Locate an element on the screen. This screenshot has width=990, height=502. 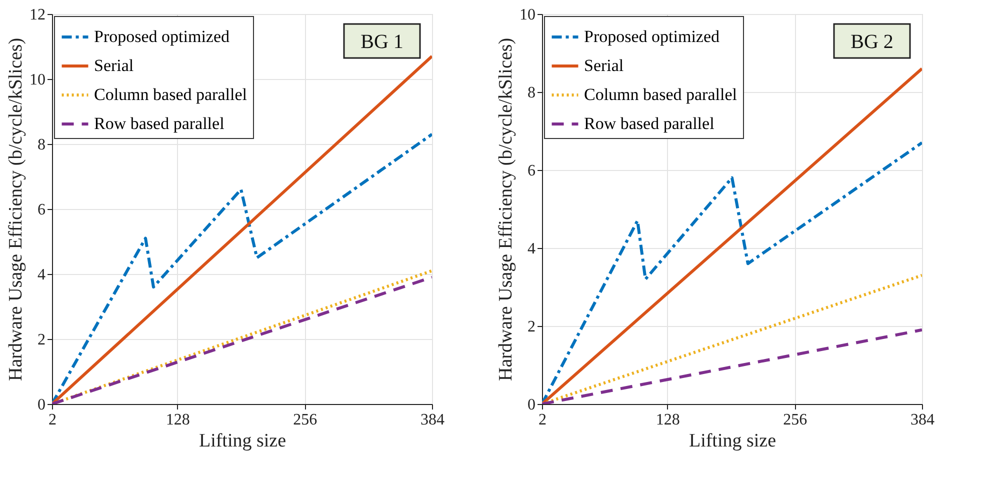
annotation: BG 2 is located at coordinates (872, 42).